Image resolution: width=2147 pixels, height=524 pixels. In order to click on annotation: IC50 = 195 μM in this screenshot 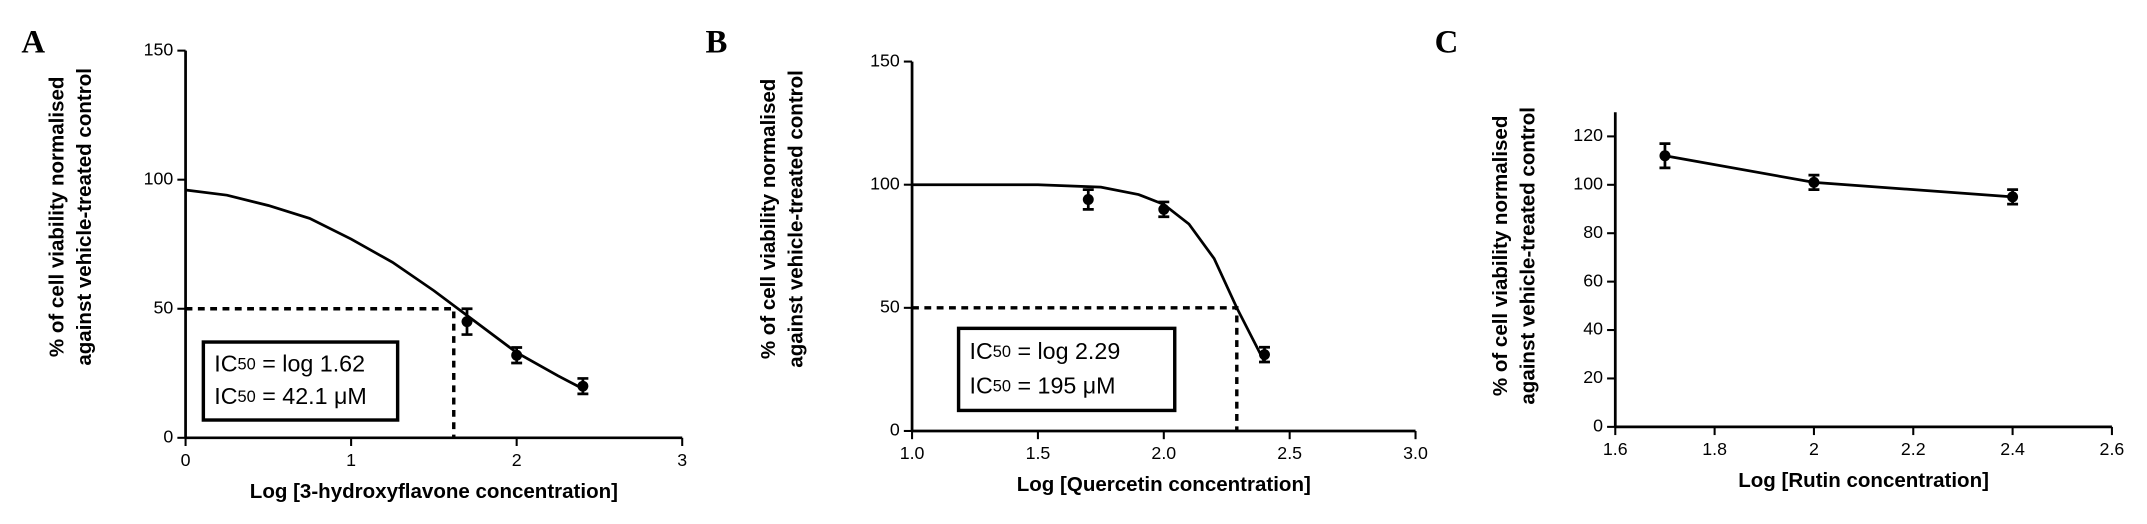, I will do `click(1043, 386)`.